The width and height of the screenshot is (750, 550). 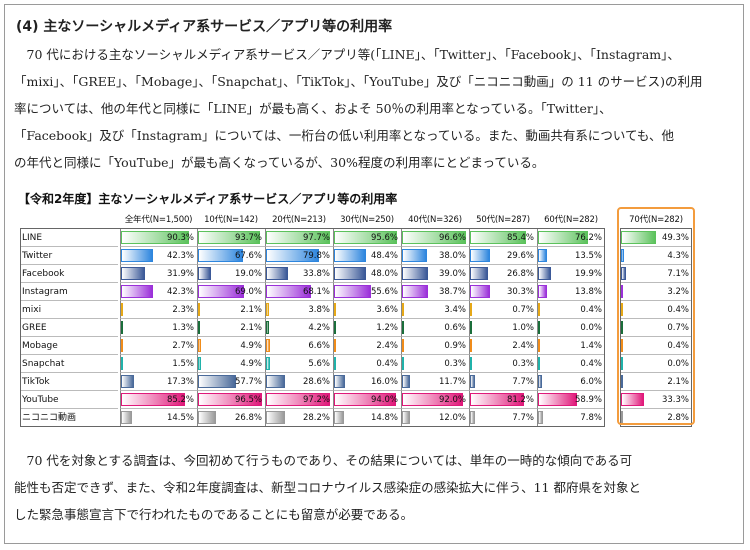 What do you see at coordinates (69, 328) in the screenshot?
I see `row-label: GREE` at bounding box center [69, 328].